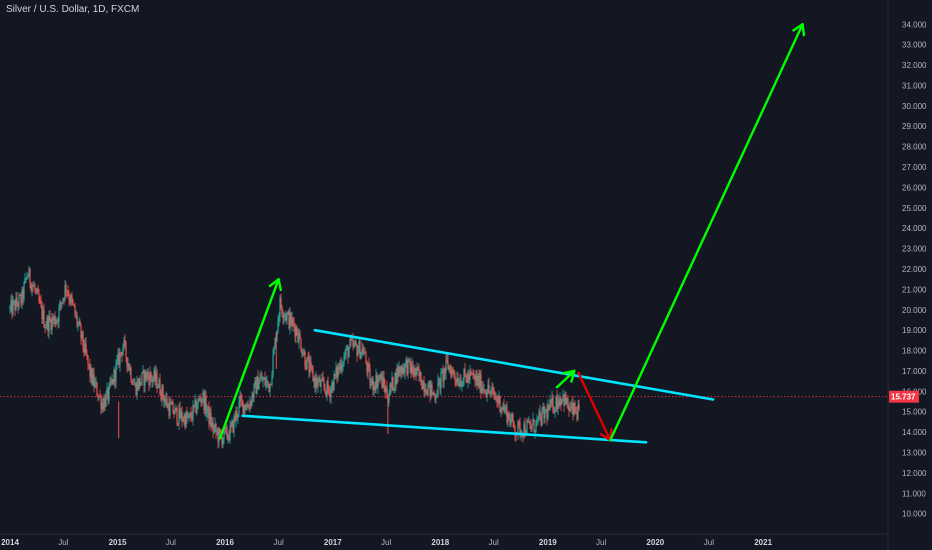  I want to click on arrow-3-head, so click(275, 284).